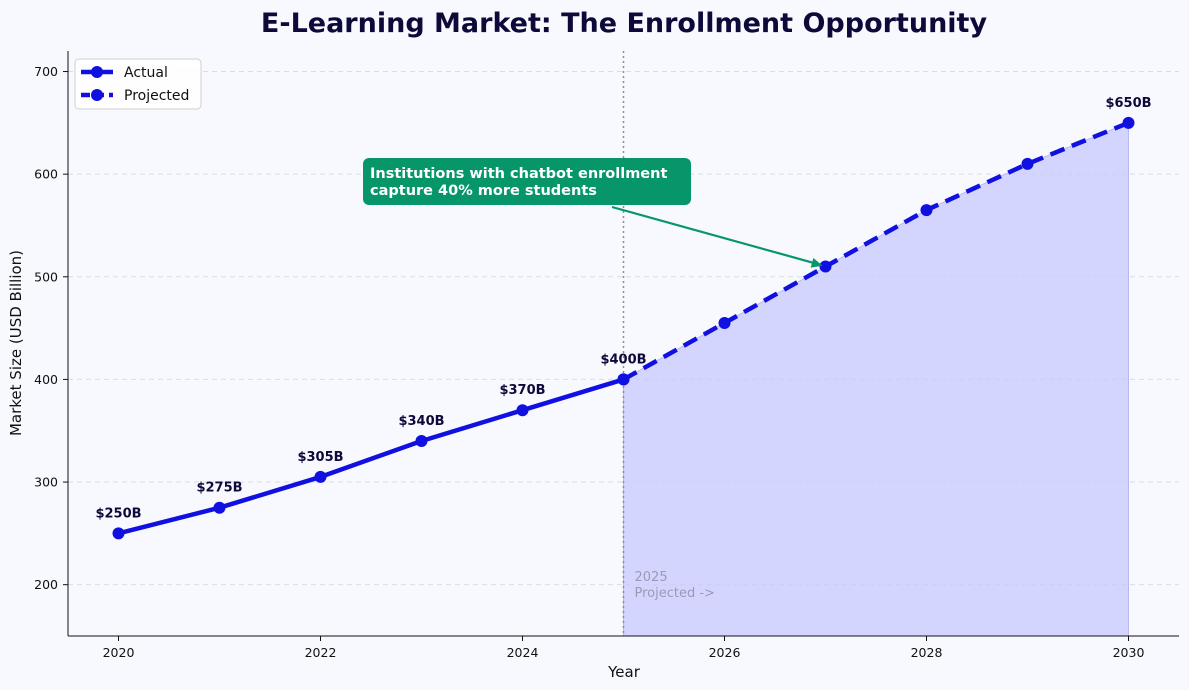  Describe the element at coordinates (97, 95) in the screenshot. I see `legend-marker-projected` at that location.